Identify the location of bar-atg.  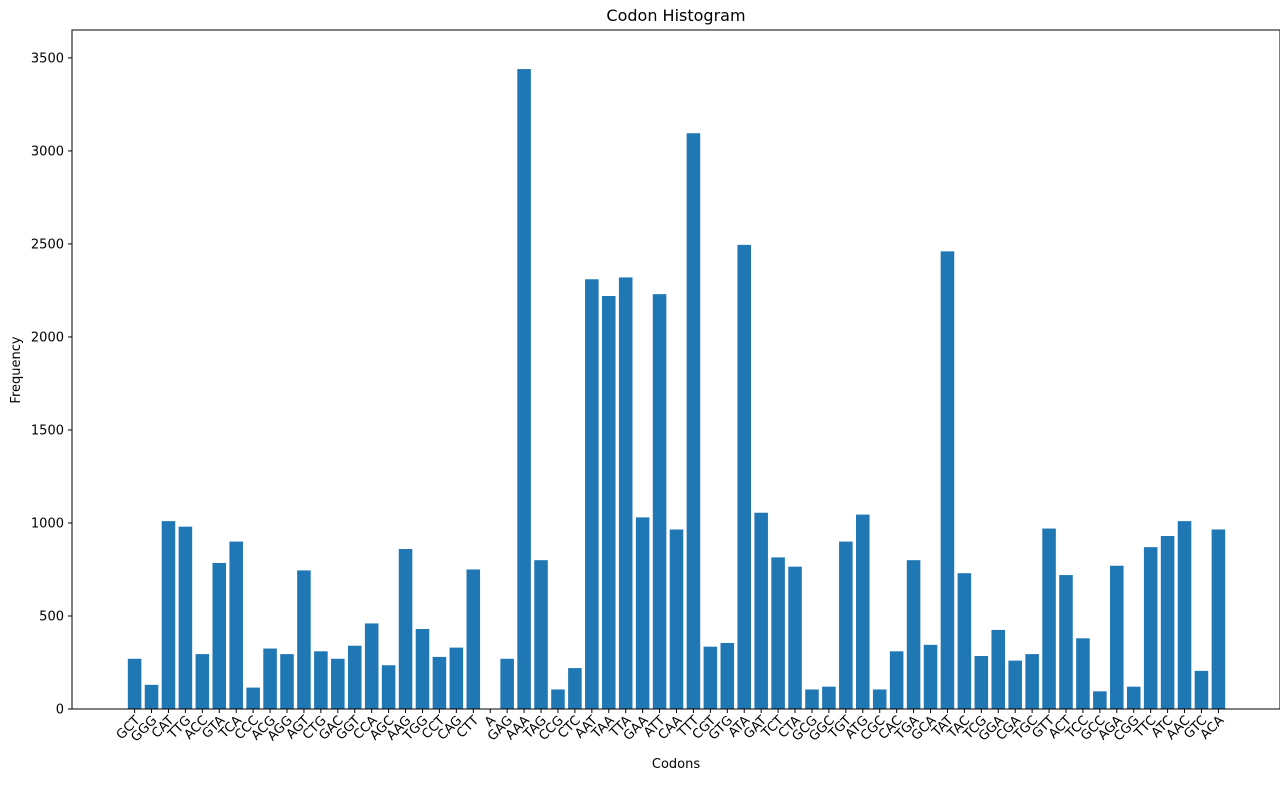
(863, 612).